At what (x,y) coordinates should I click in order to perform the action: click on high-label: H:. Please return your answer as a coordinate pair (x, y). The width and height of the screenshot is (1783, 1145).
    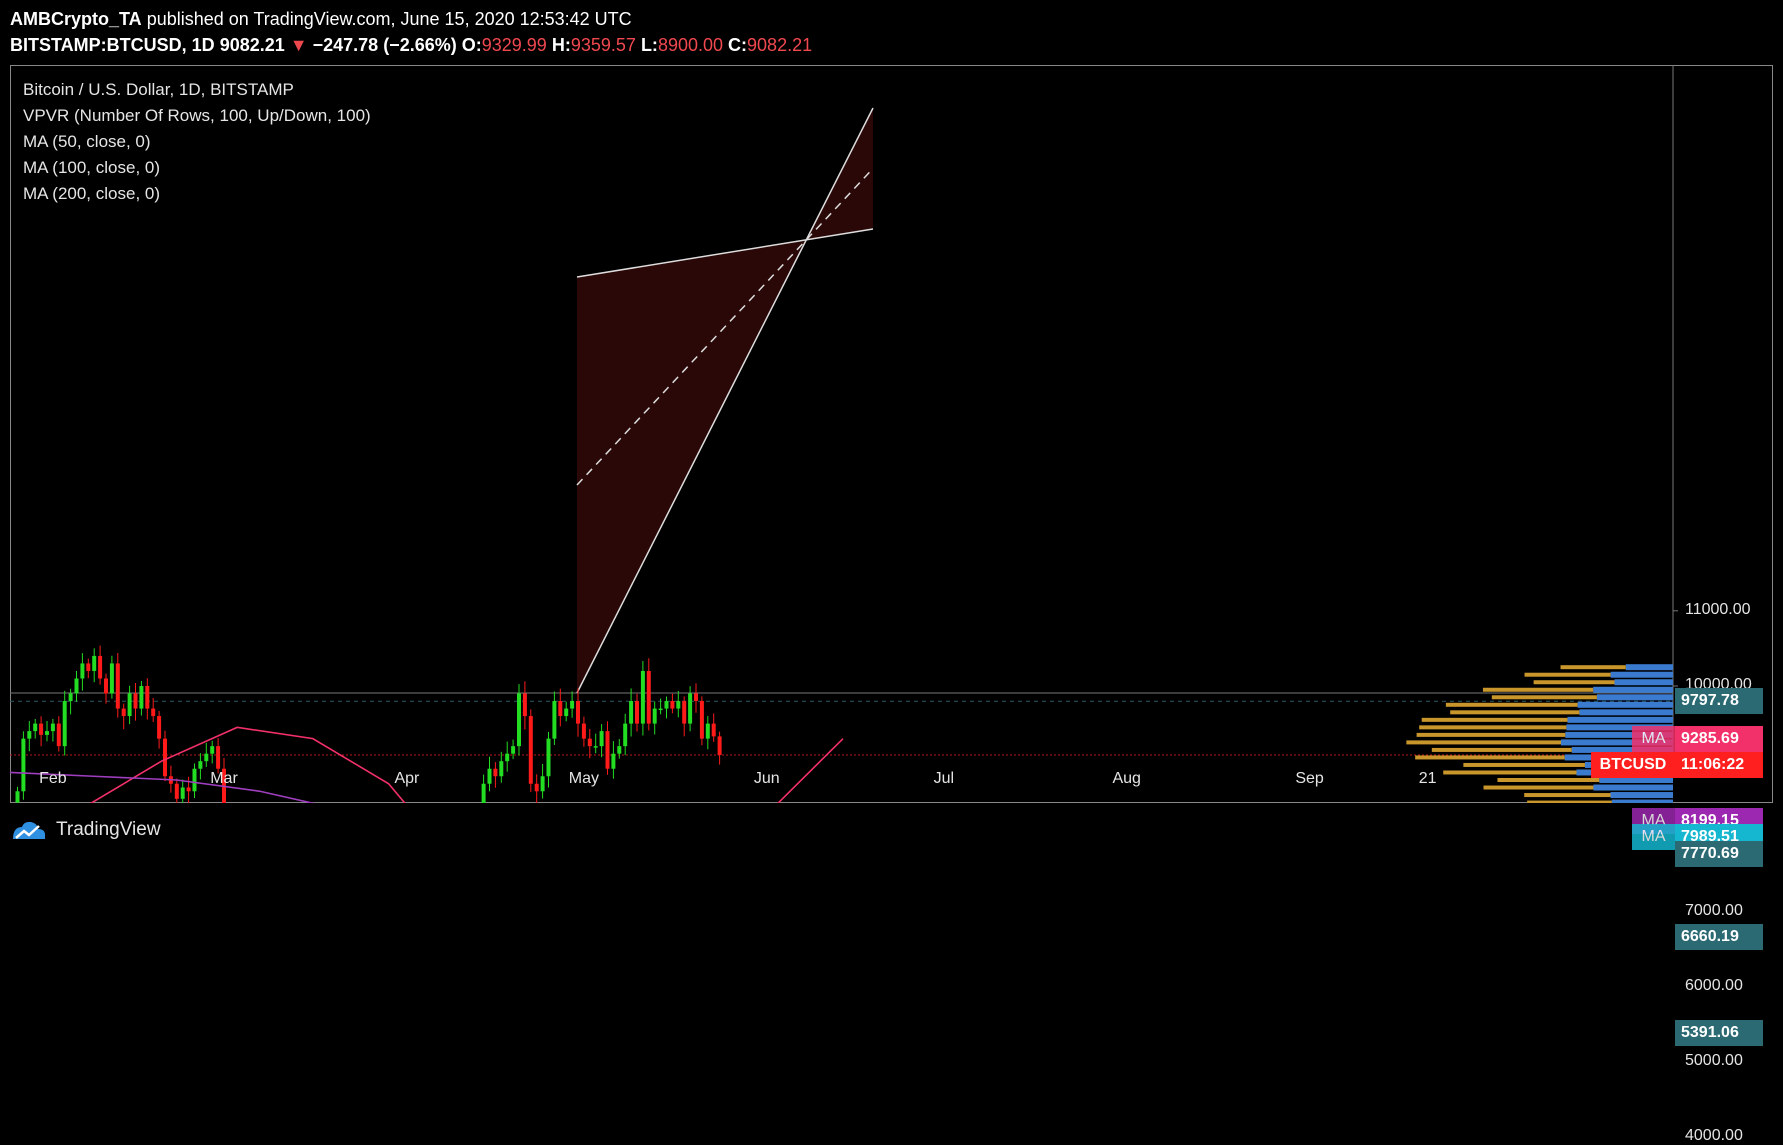
    Looking at the image, I should click on (561, 45).